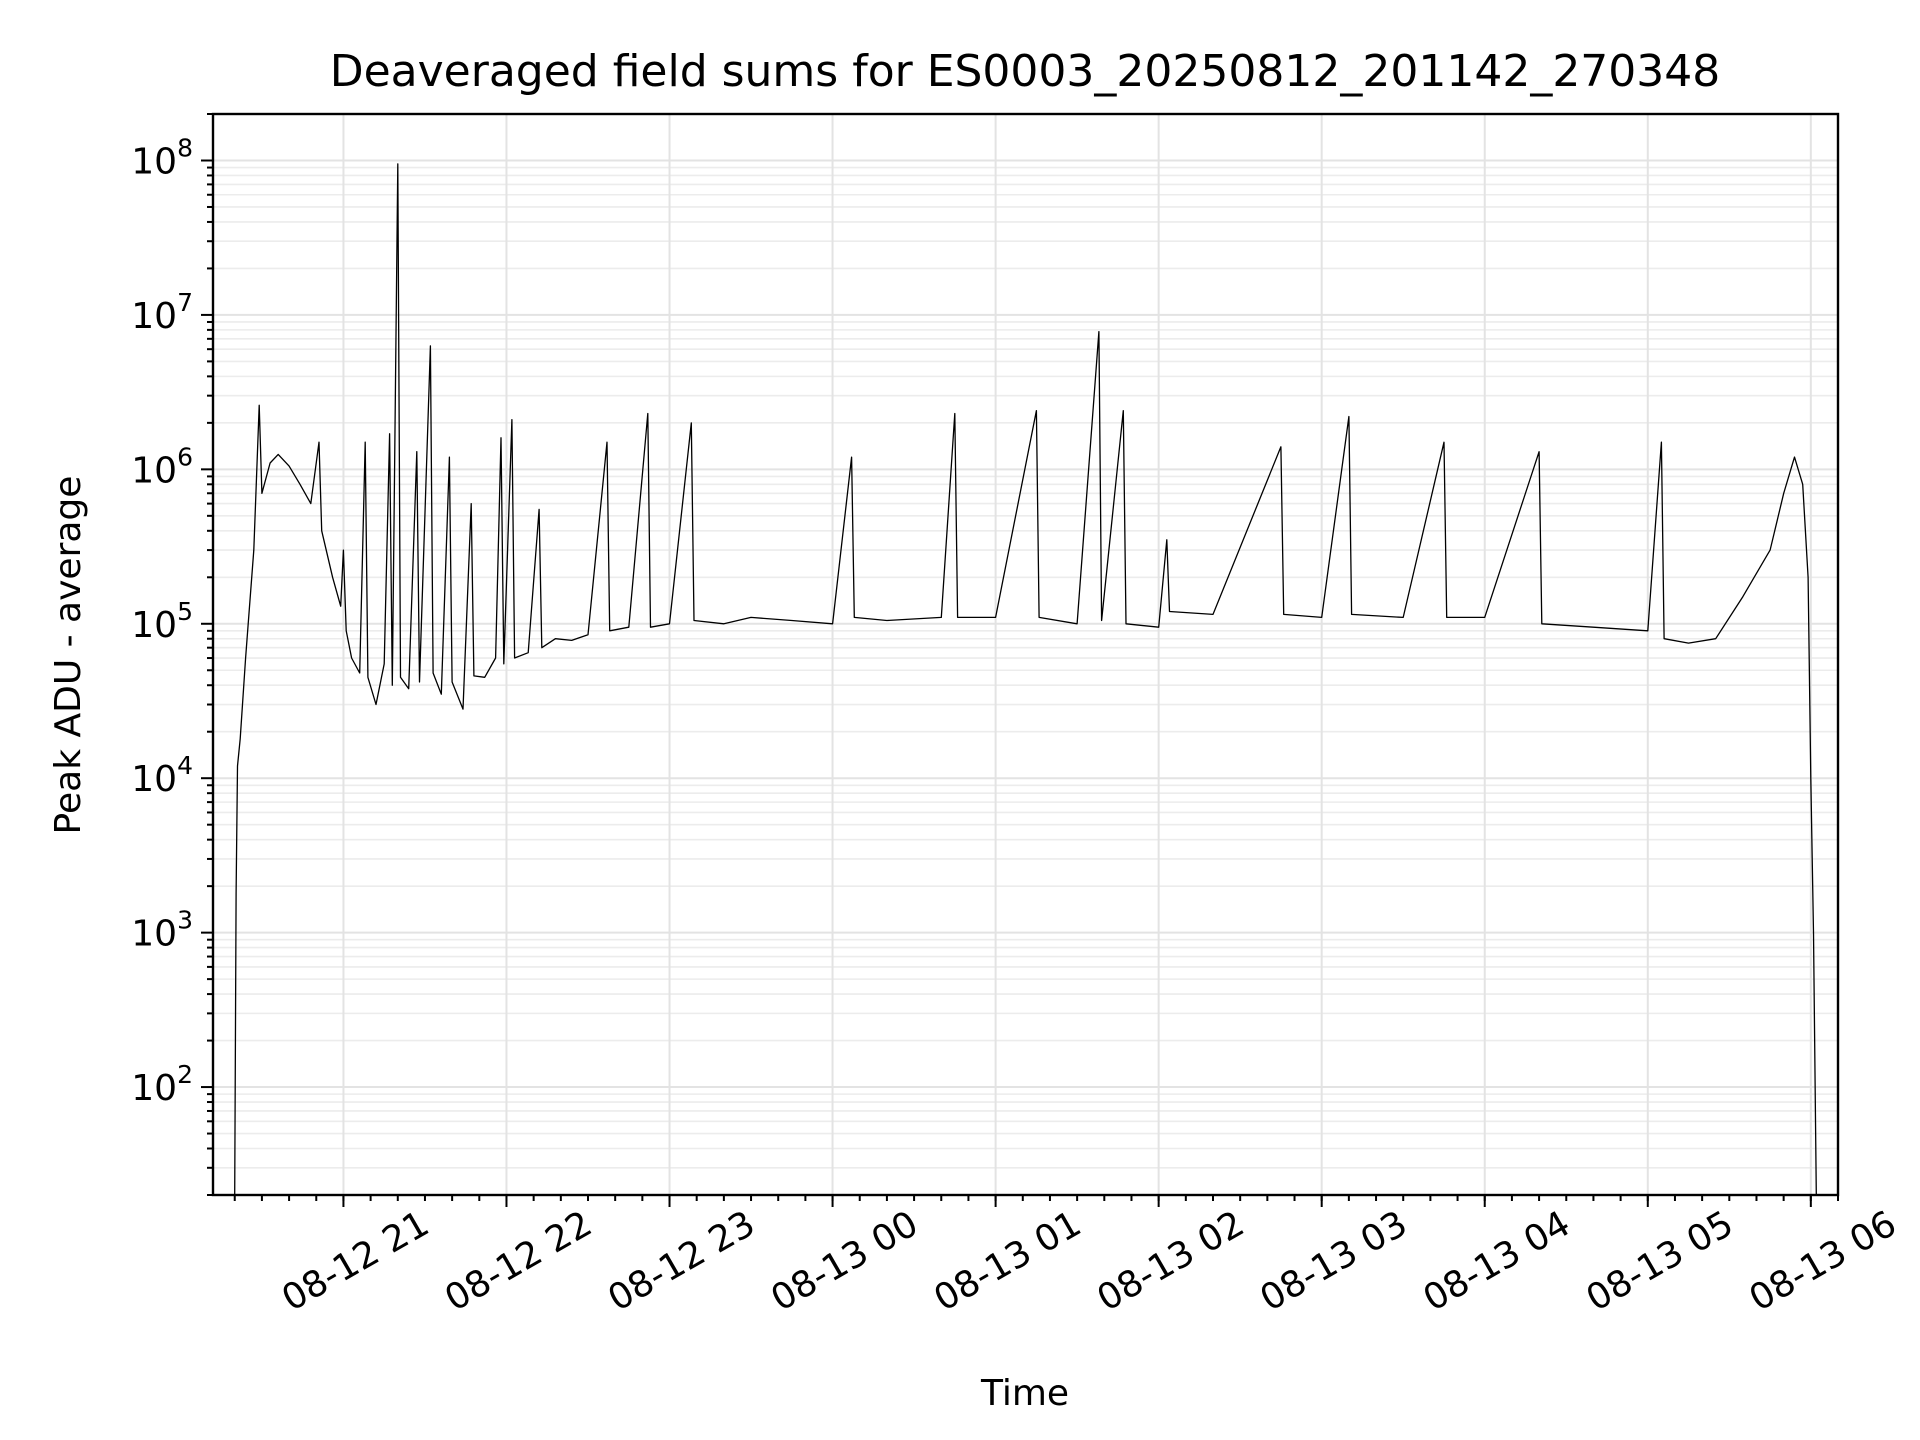  What do you see at coordinates (185, 302) in the screenshot?
I see `y-tick-label-exponent: 7` at bounding box center [185, 302].